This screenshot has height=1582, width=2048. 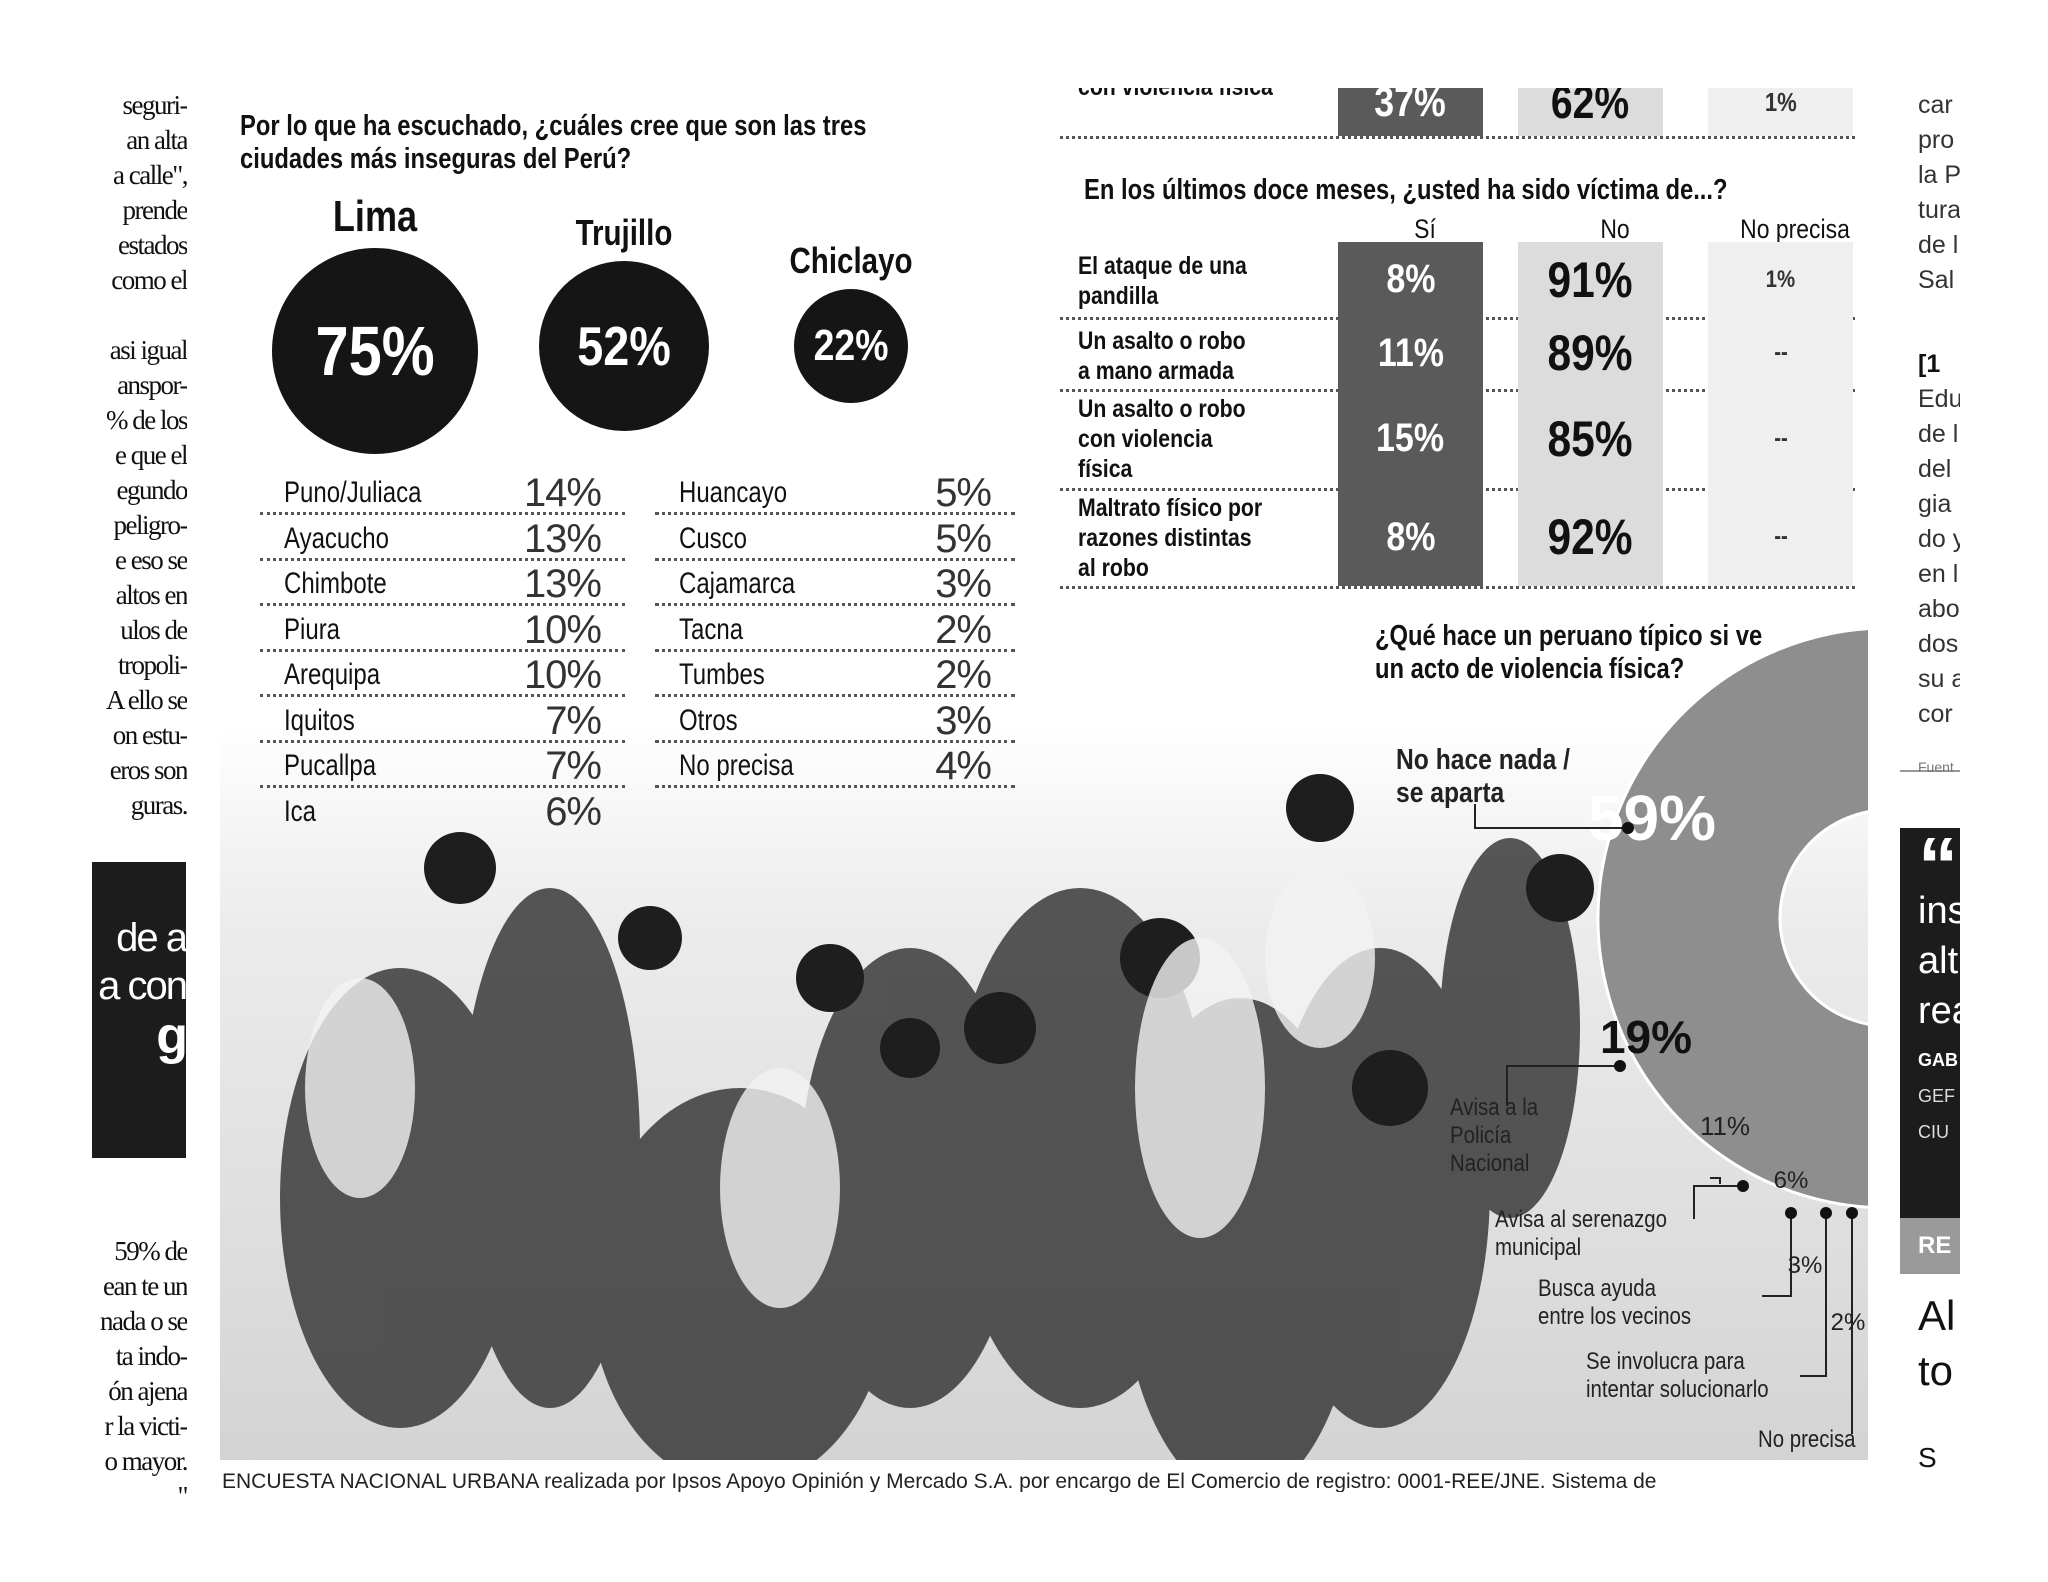 What do you see at coordinates (708, 720) in the screenshot?
I see `city-name: Otros` at bounding box center [708, 720].